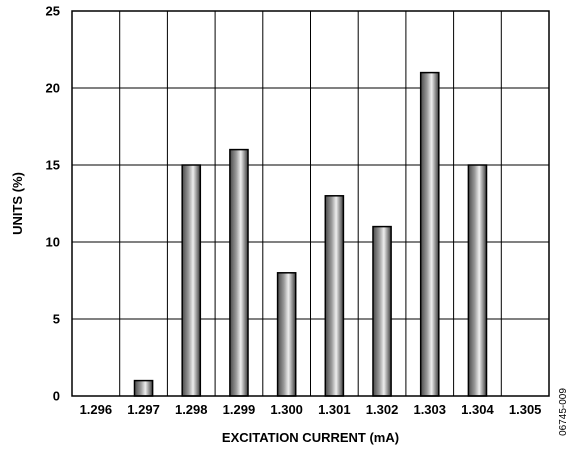 This screenshot has height=452, width=571. What do you see at coordinates (477, 280) in the screenshot?
I see `bar-1.304` at bounding box center [477, 280].